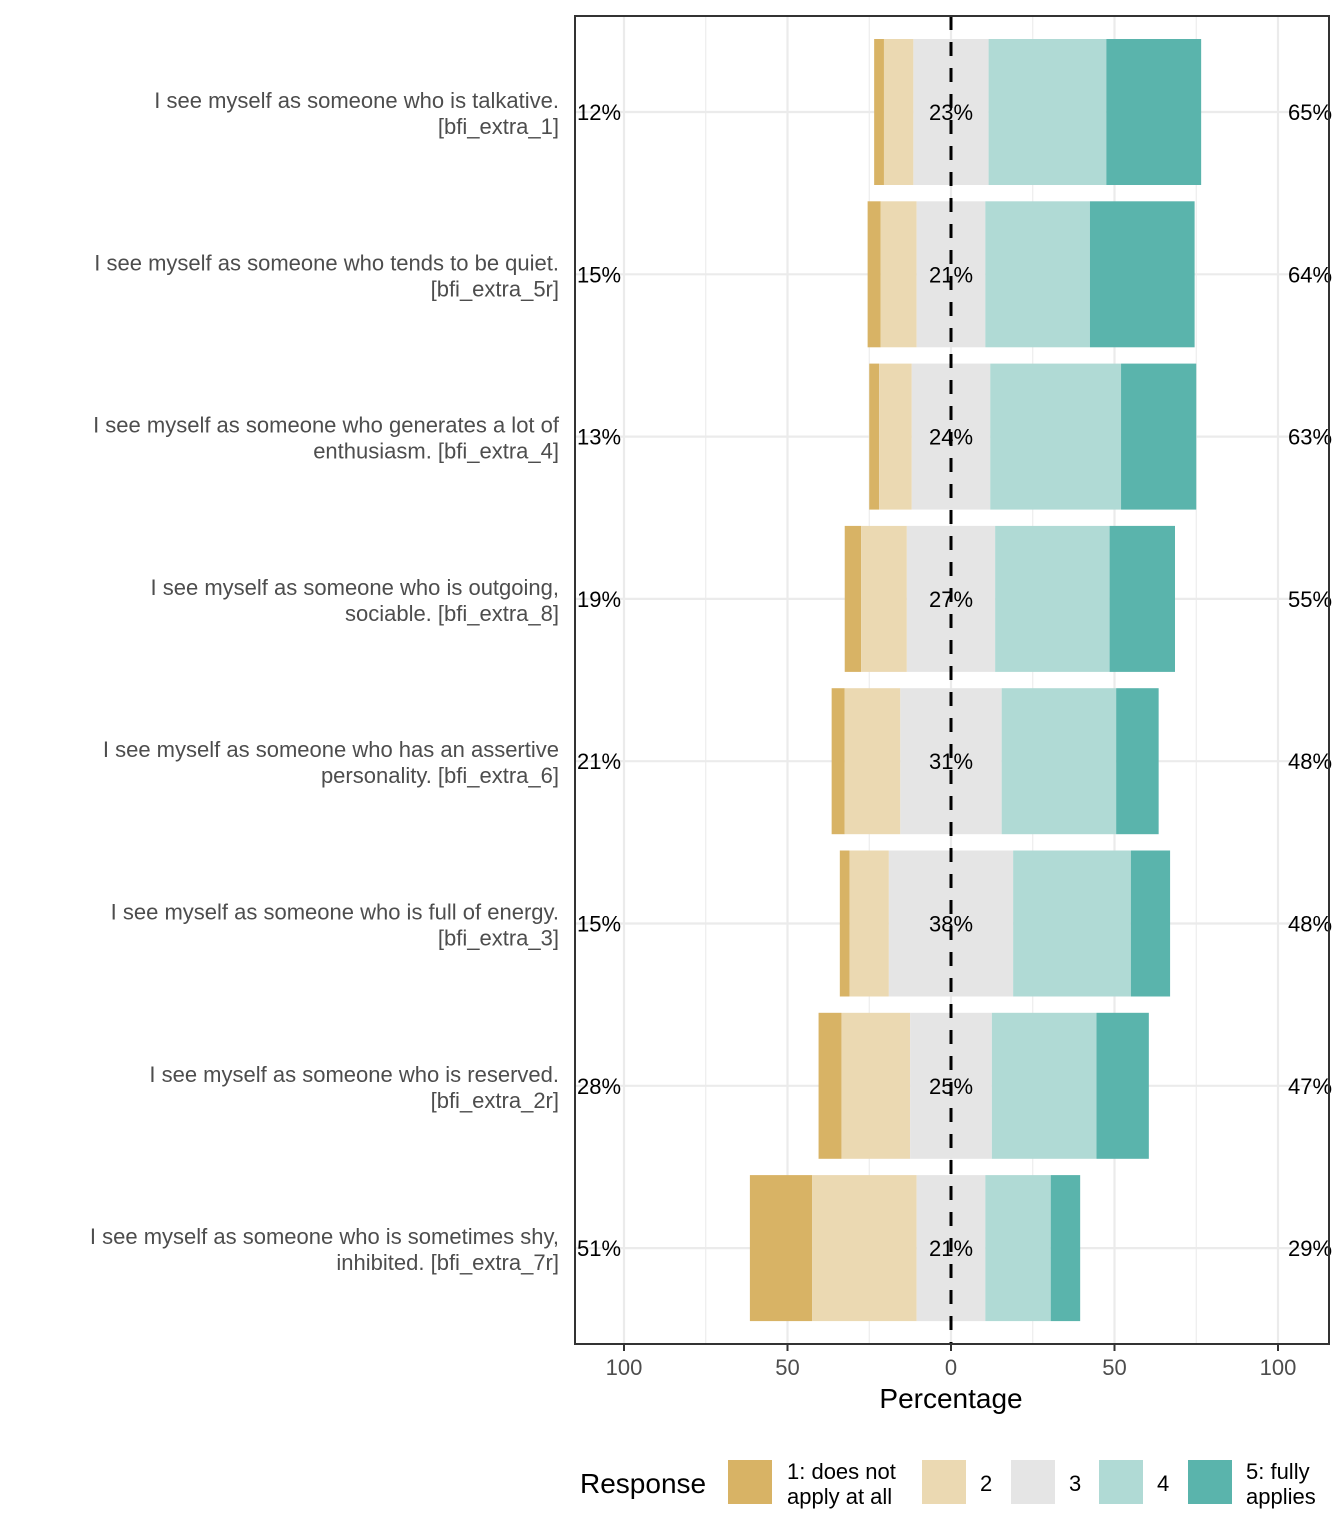  I want to click on center-percent-label: 24%, so click(951, 437).